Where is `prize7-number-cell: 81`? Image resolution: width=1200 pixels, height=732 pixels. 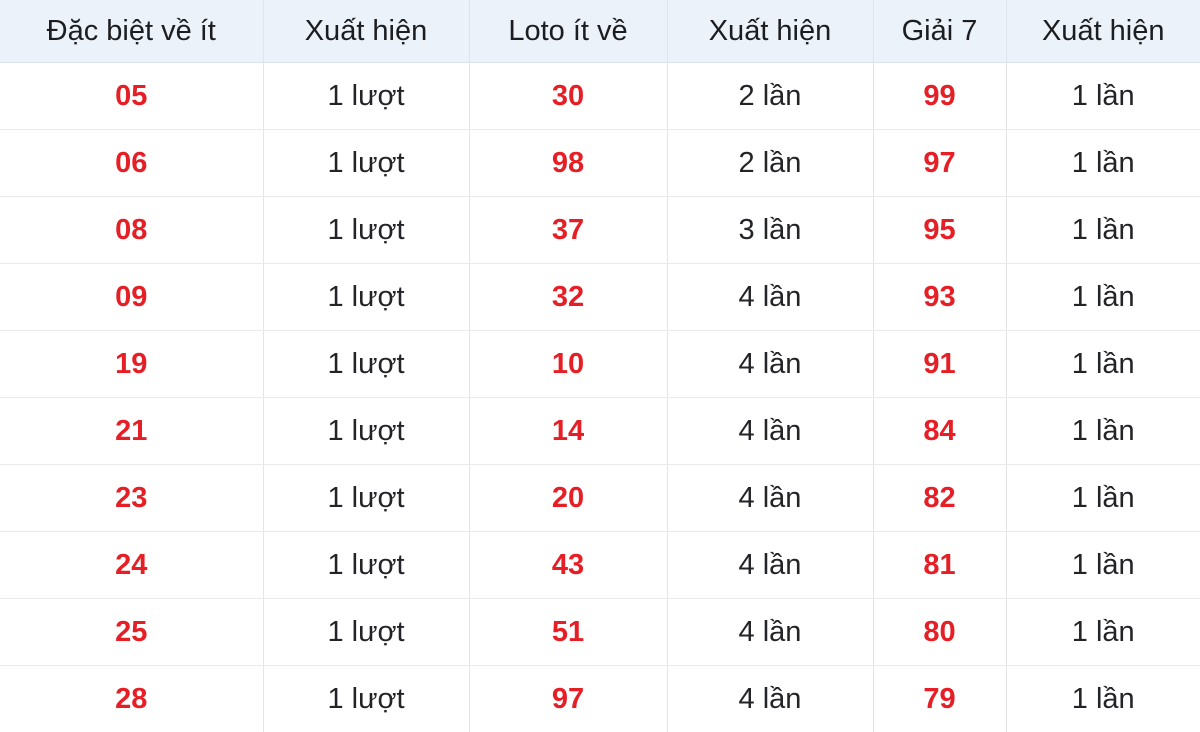
prize7-number-cell: 81 is located at coordinates (940, 565).